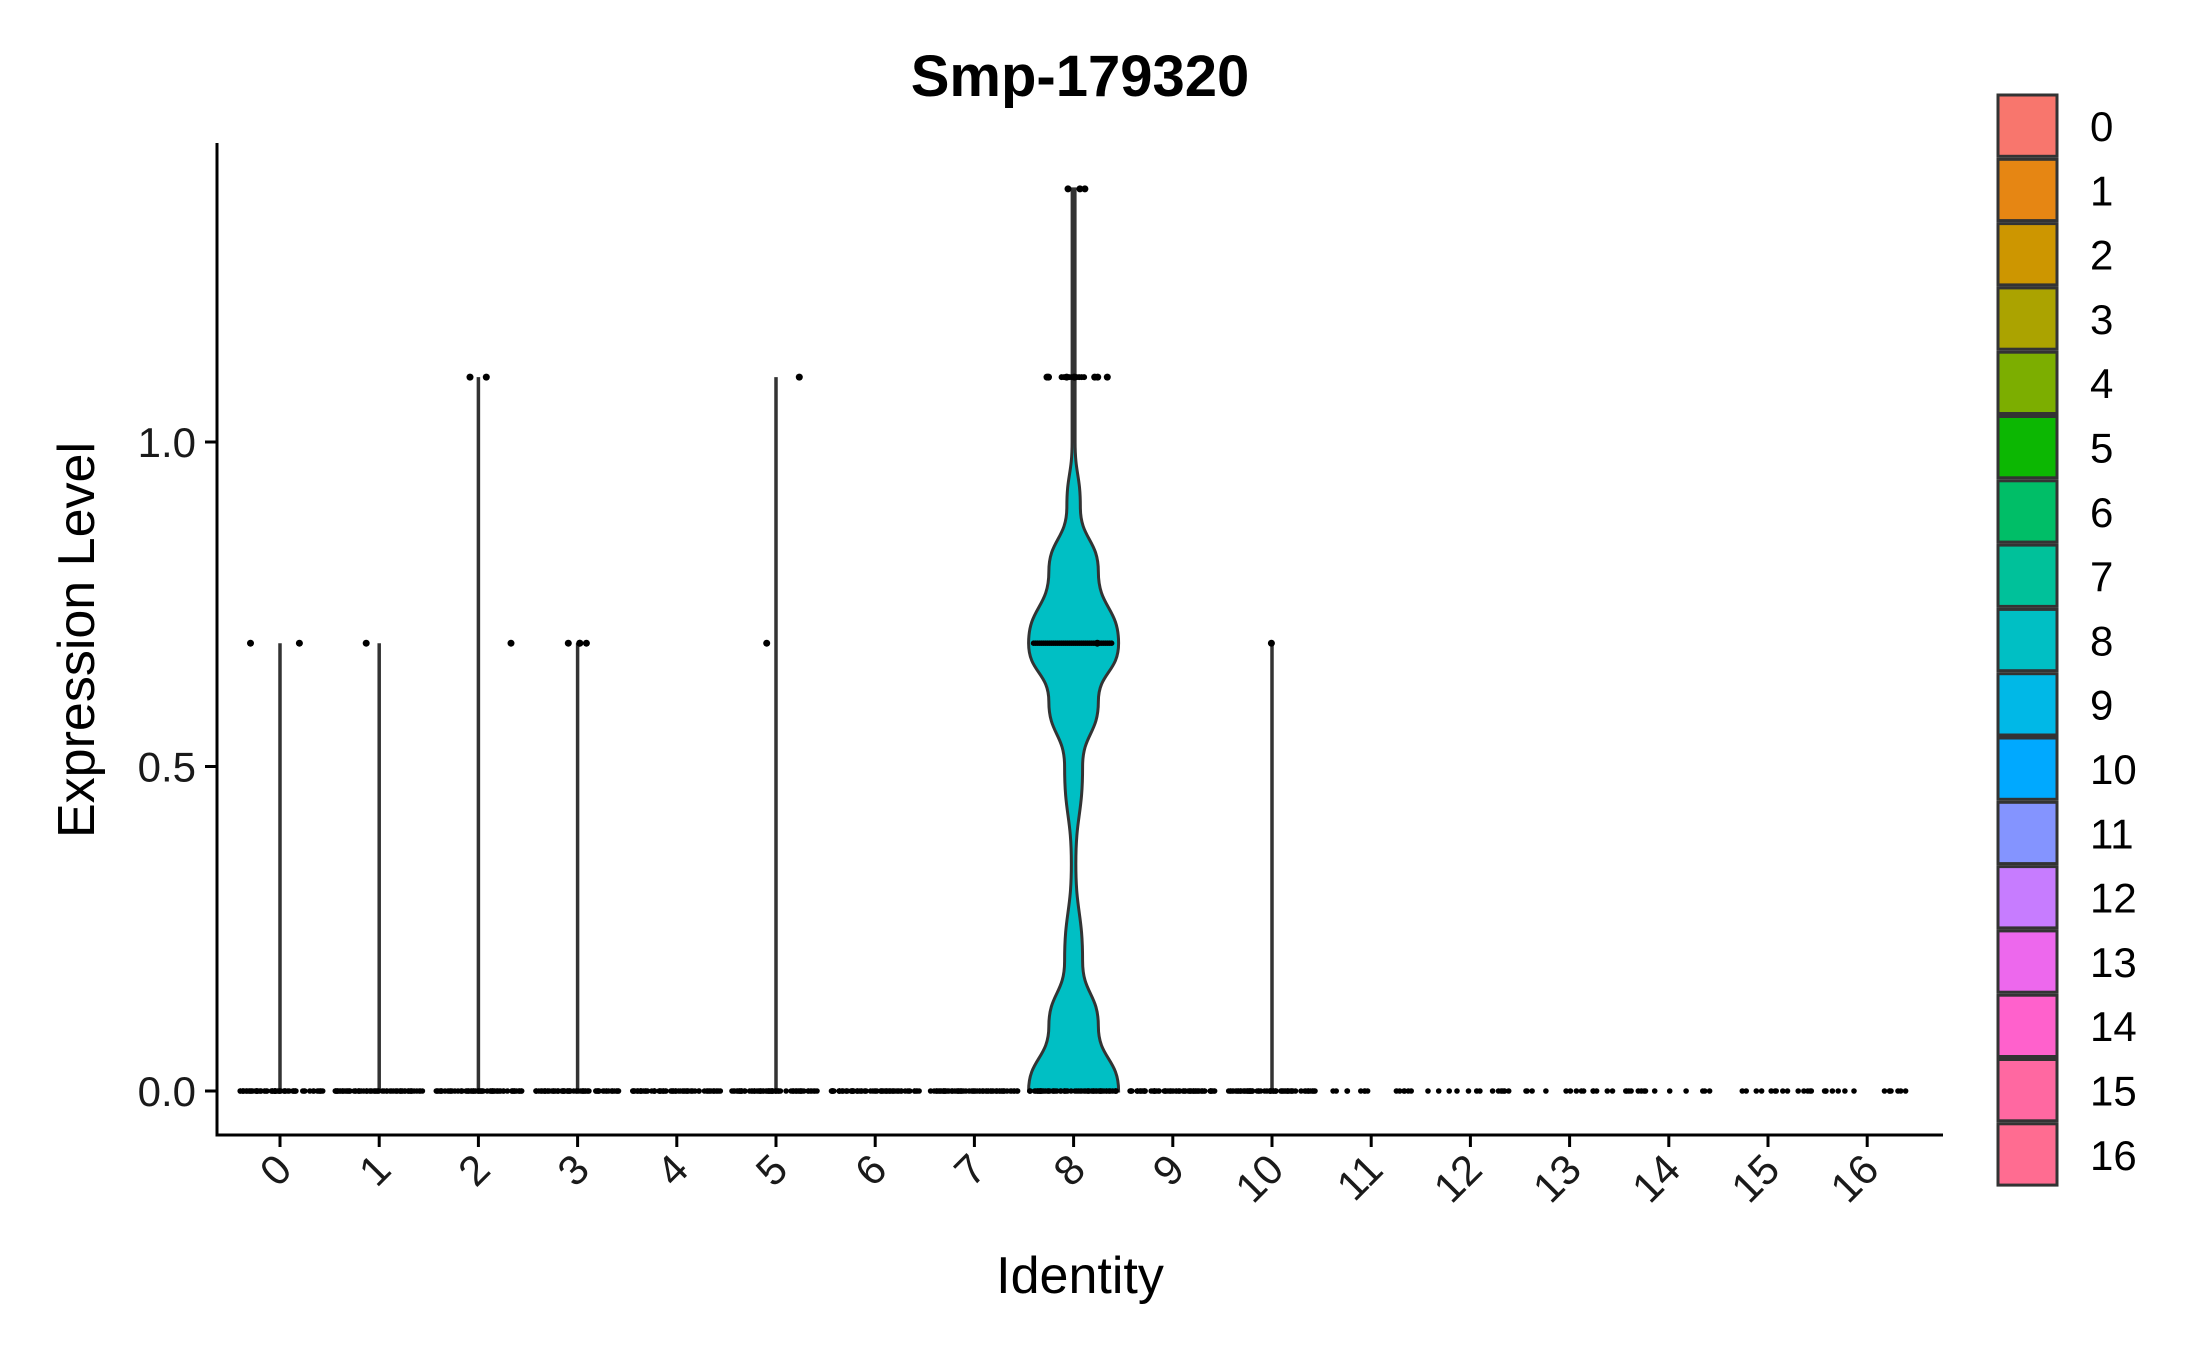 This screenshot has height=1349, width=2187. Describe the element at coordinates (1168, 1170) in the screenshot. I see `x-tick-label: 9` at that location.